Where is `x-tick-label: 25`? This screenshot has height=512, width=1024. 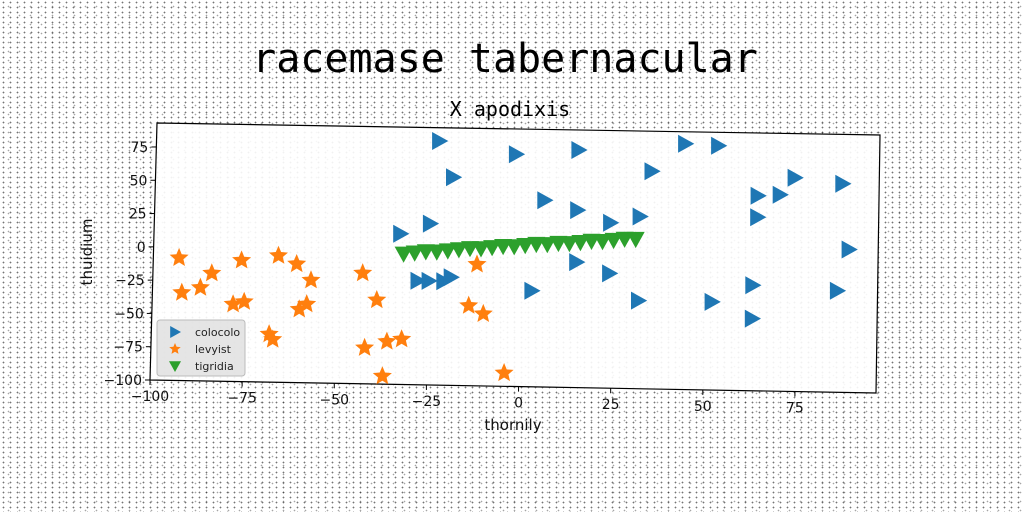
x-tick-label: 25 is located at coordinates (611, 405).